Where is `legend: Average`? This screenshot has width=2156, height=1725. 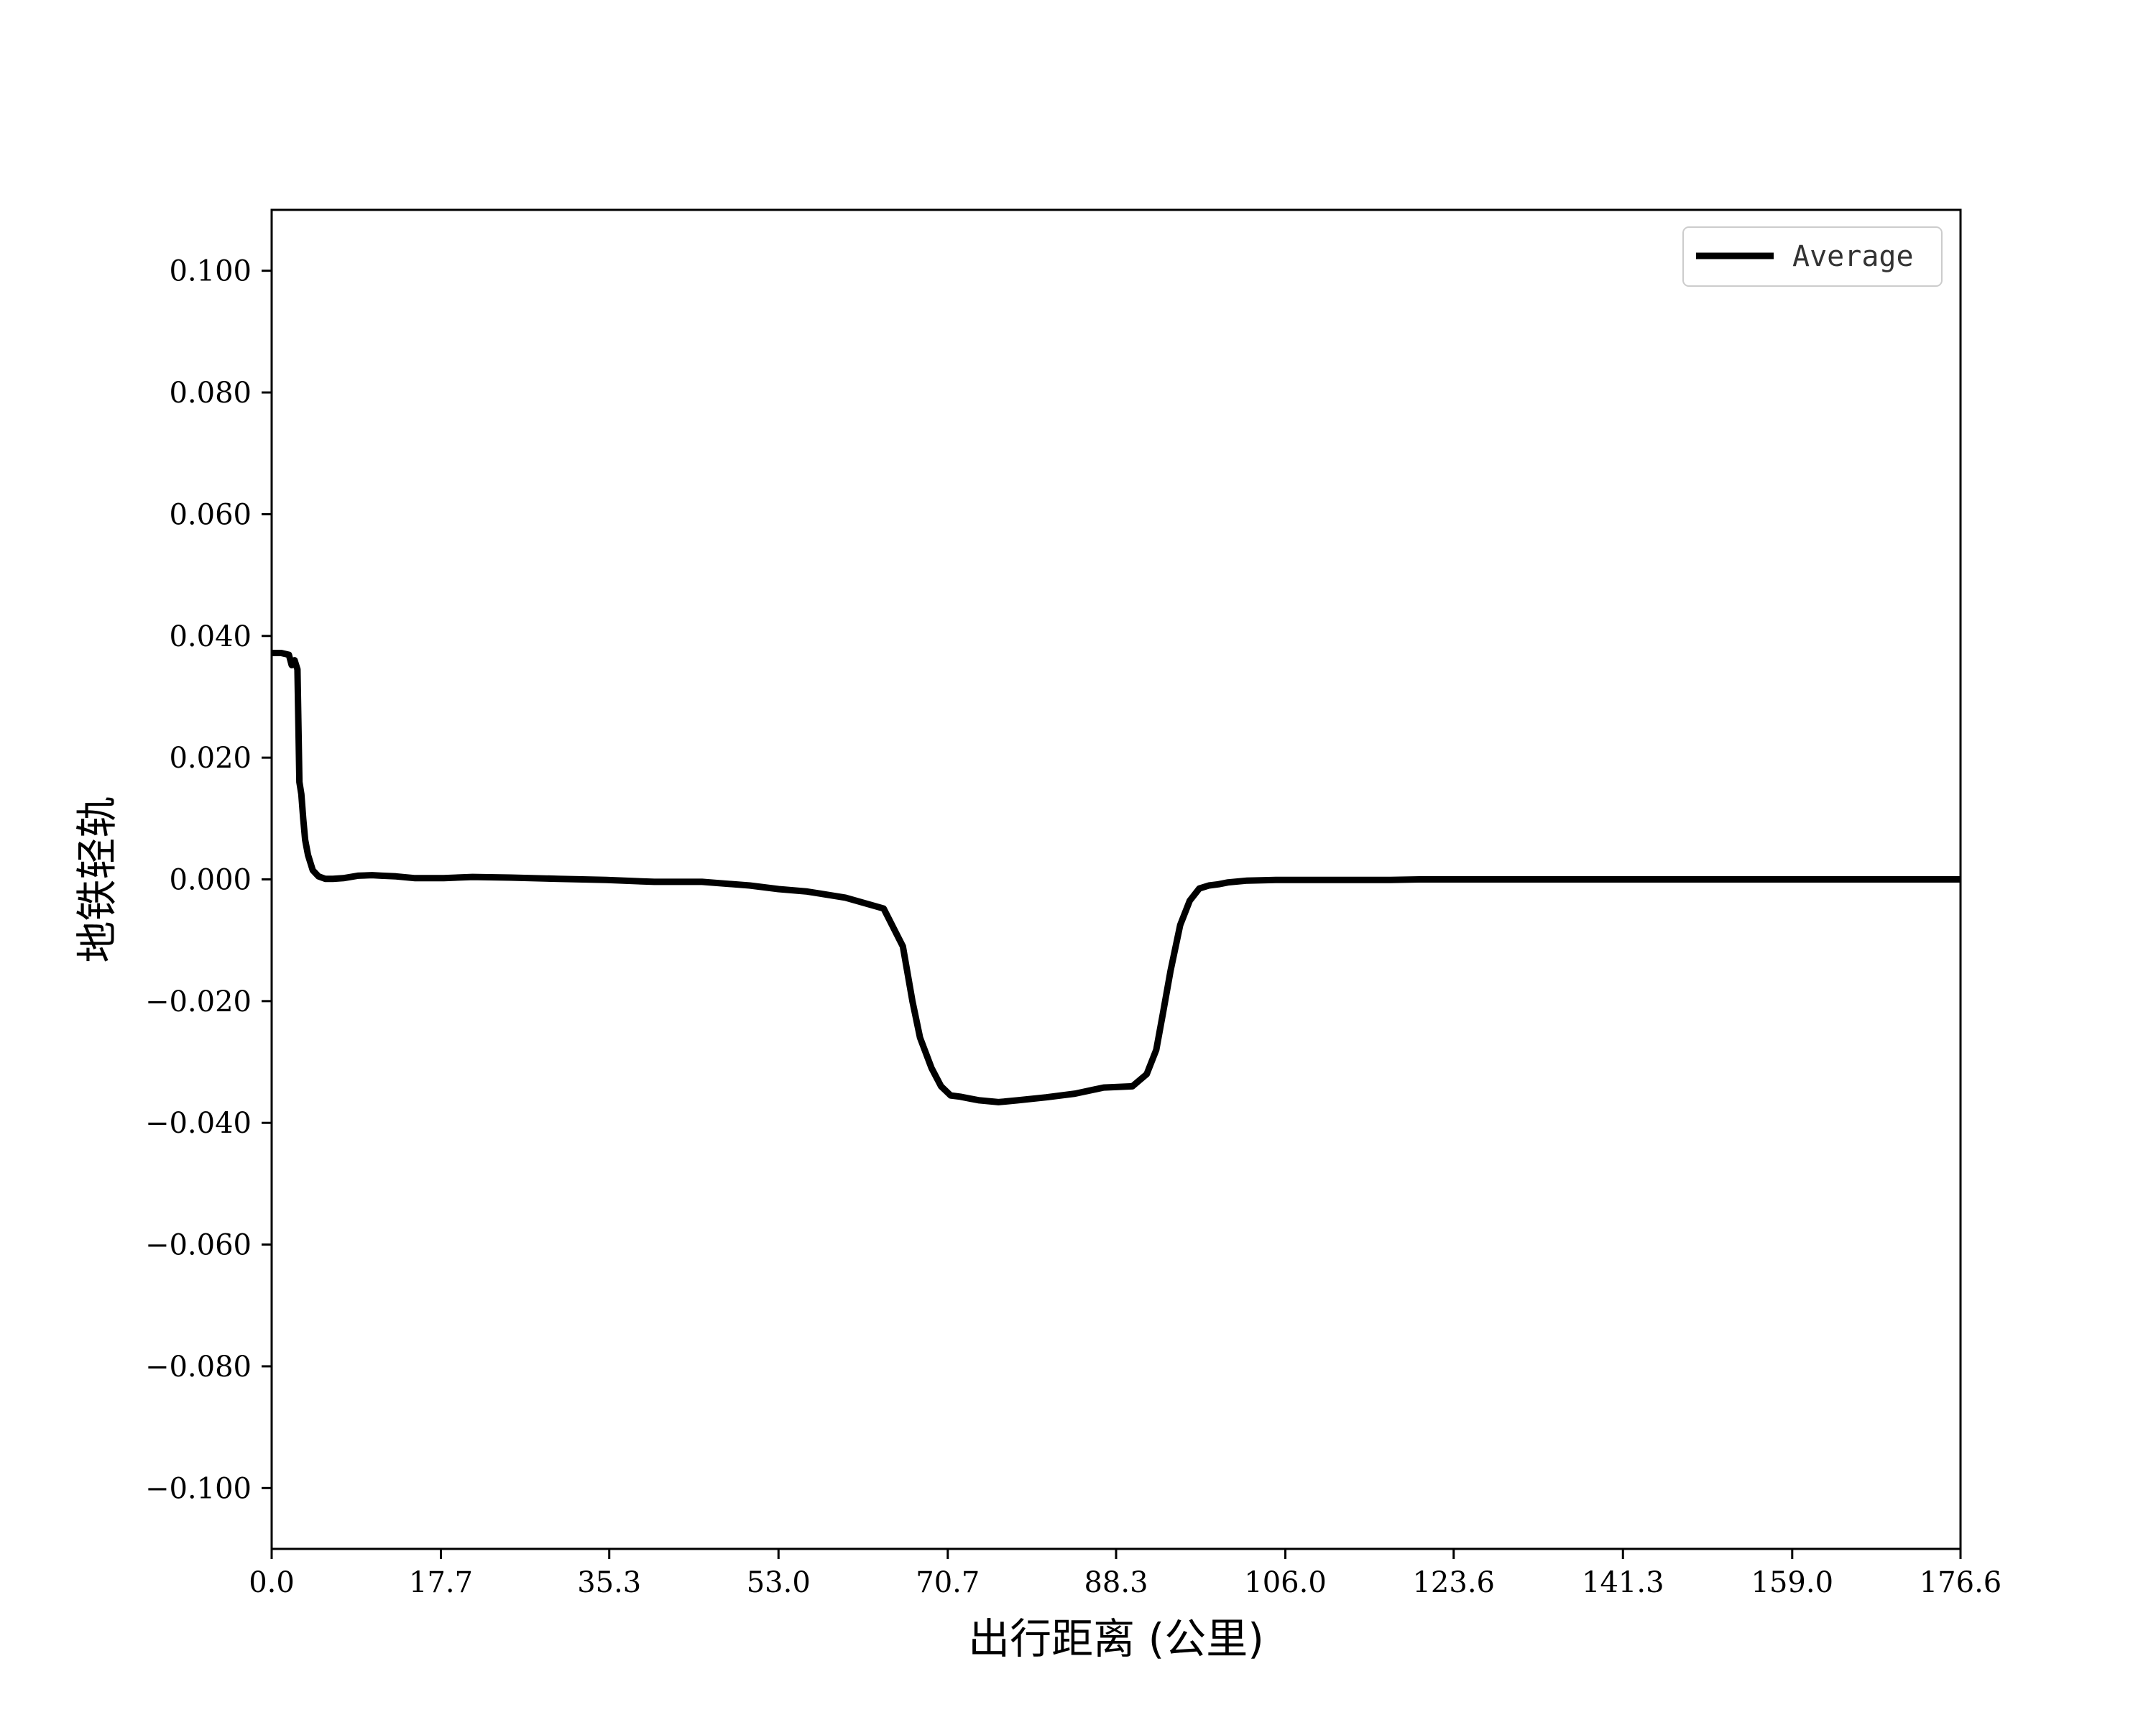 legend: Average is located at coordinates (1812, 256).